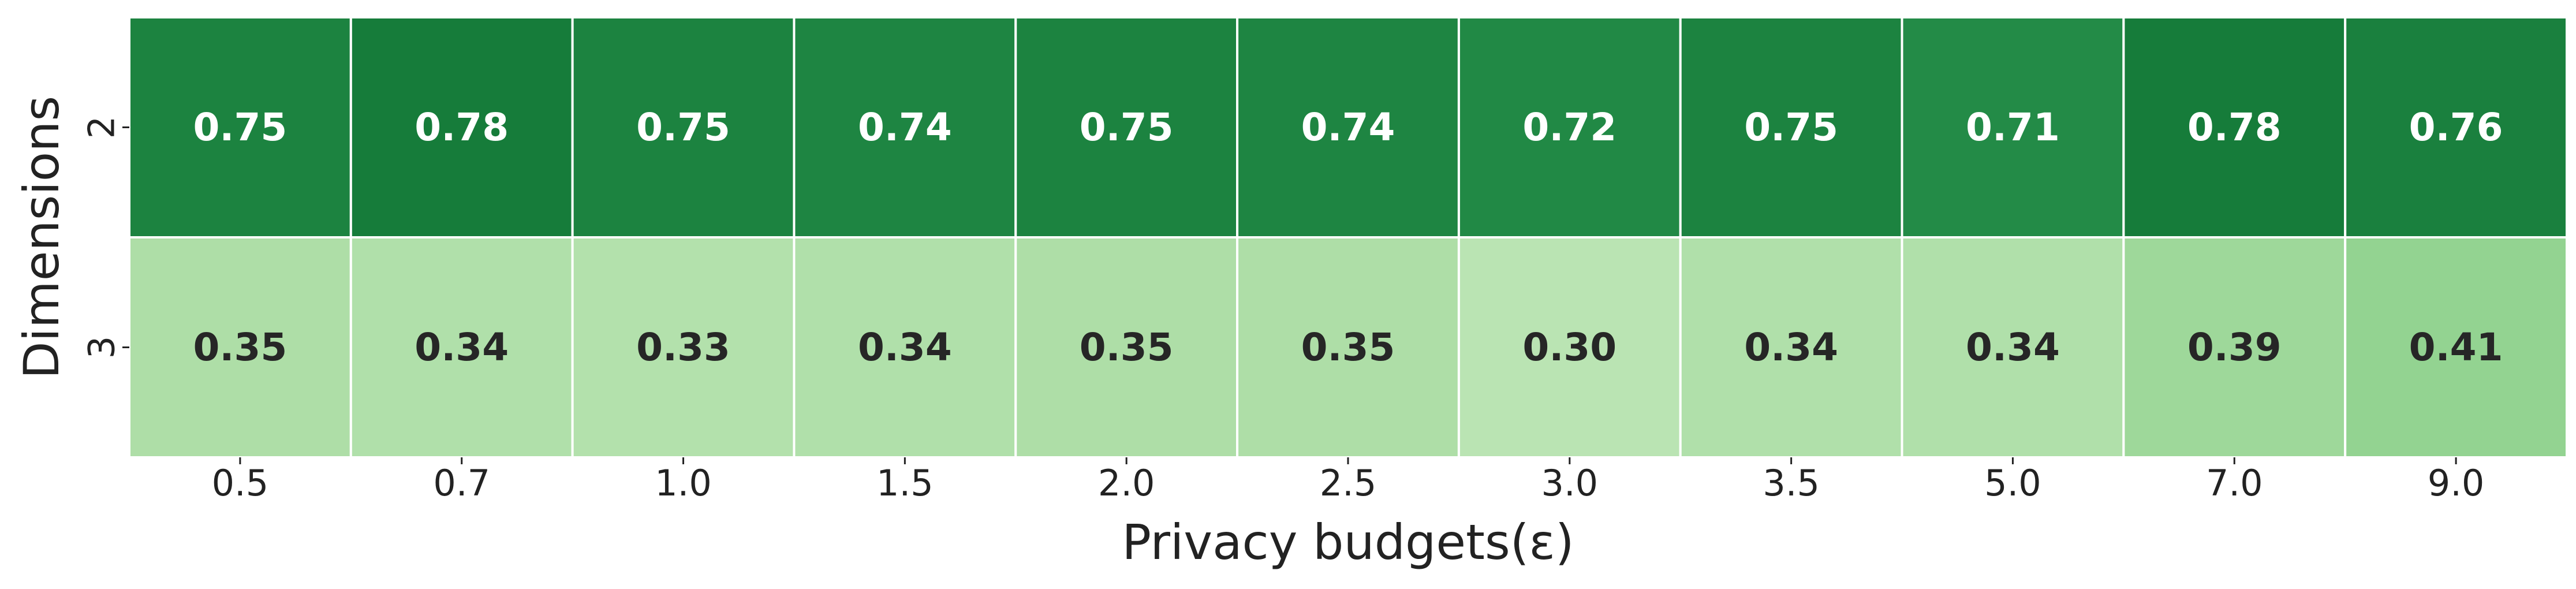  I want to click on cell-value-label: 0.33, so click(683, 347).